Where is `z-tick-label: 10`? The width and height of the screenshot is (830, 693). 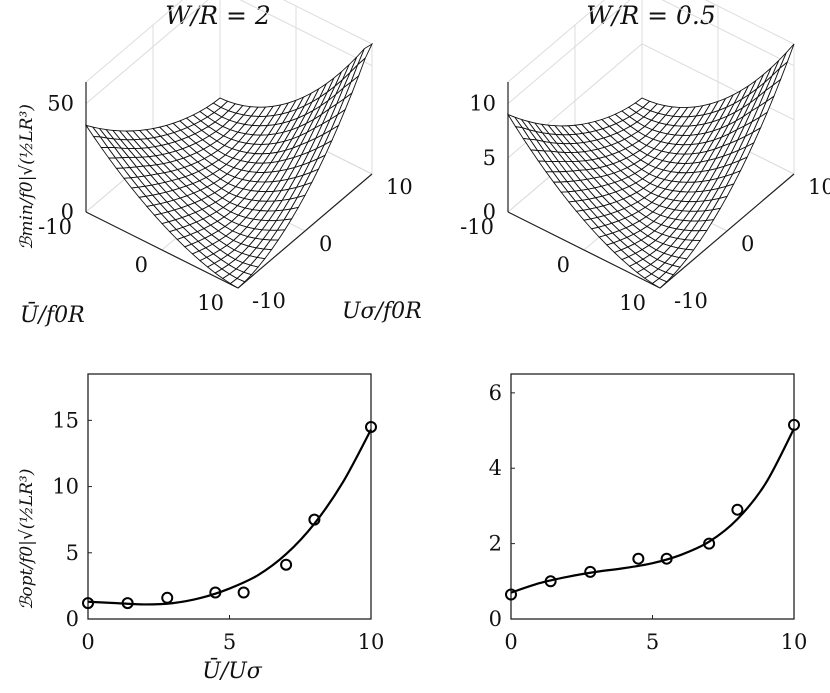
z-tick-label: 10 is located at coordinates (482, 104).